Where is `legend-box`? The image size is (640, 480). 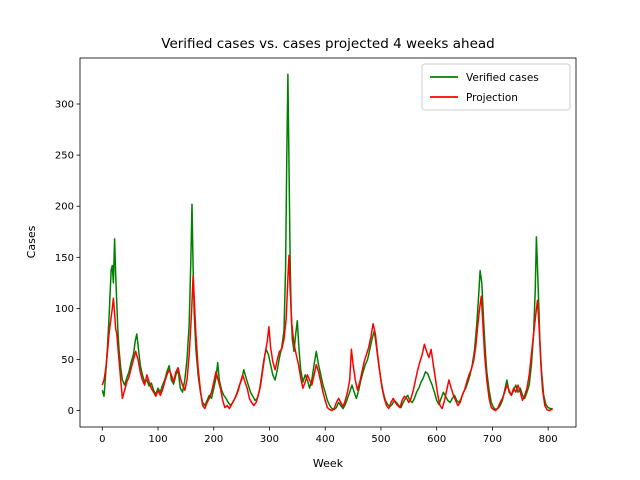
legend-box is located at coordinates (496, 87).